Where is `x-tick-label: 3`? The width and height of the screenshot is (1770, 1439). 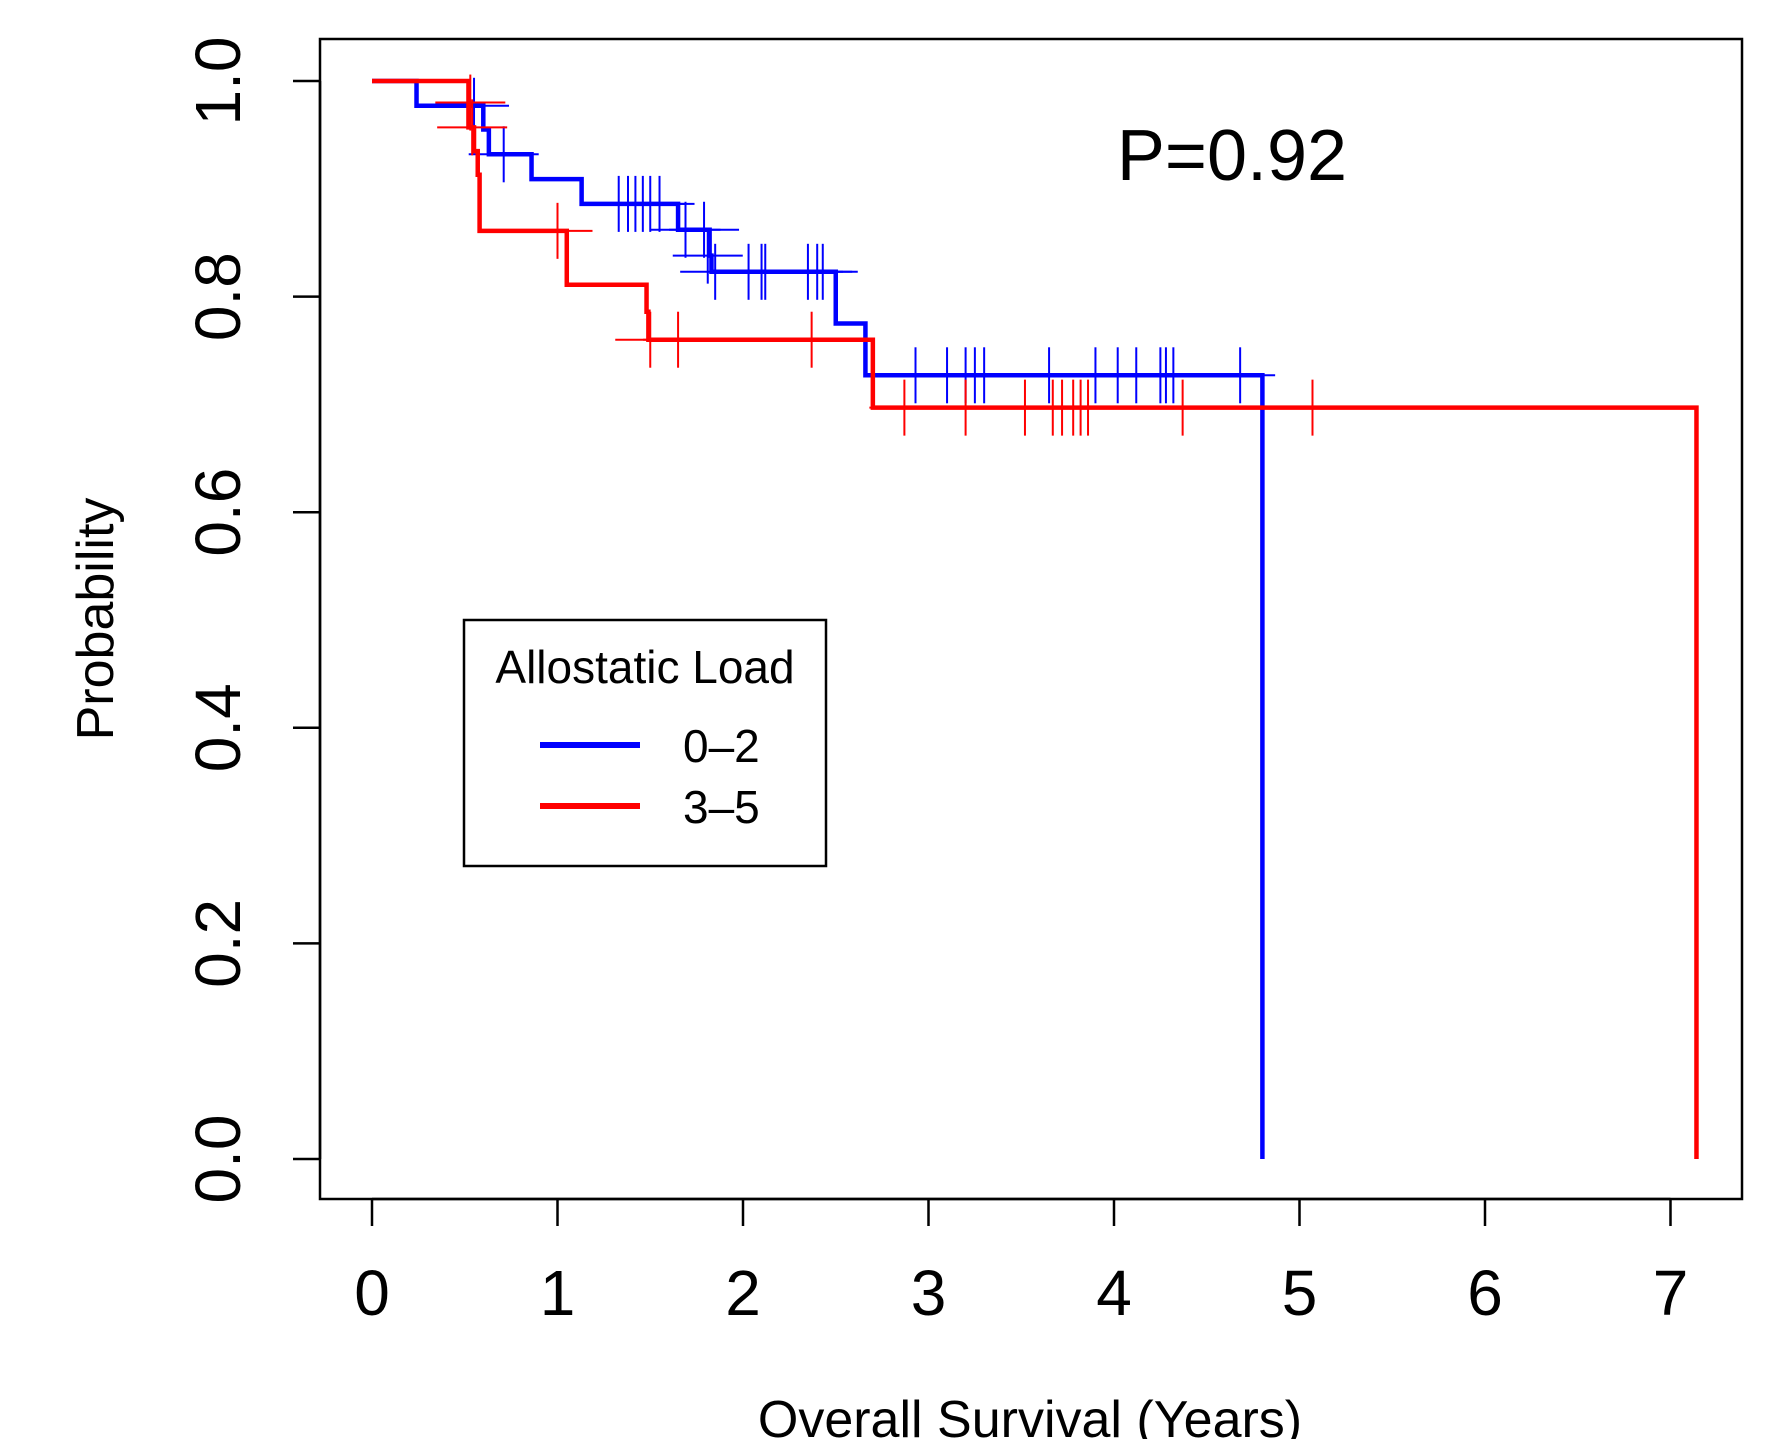 x-tick-label: 3 is located at coordinates (929, 1293).